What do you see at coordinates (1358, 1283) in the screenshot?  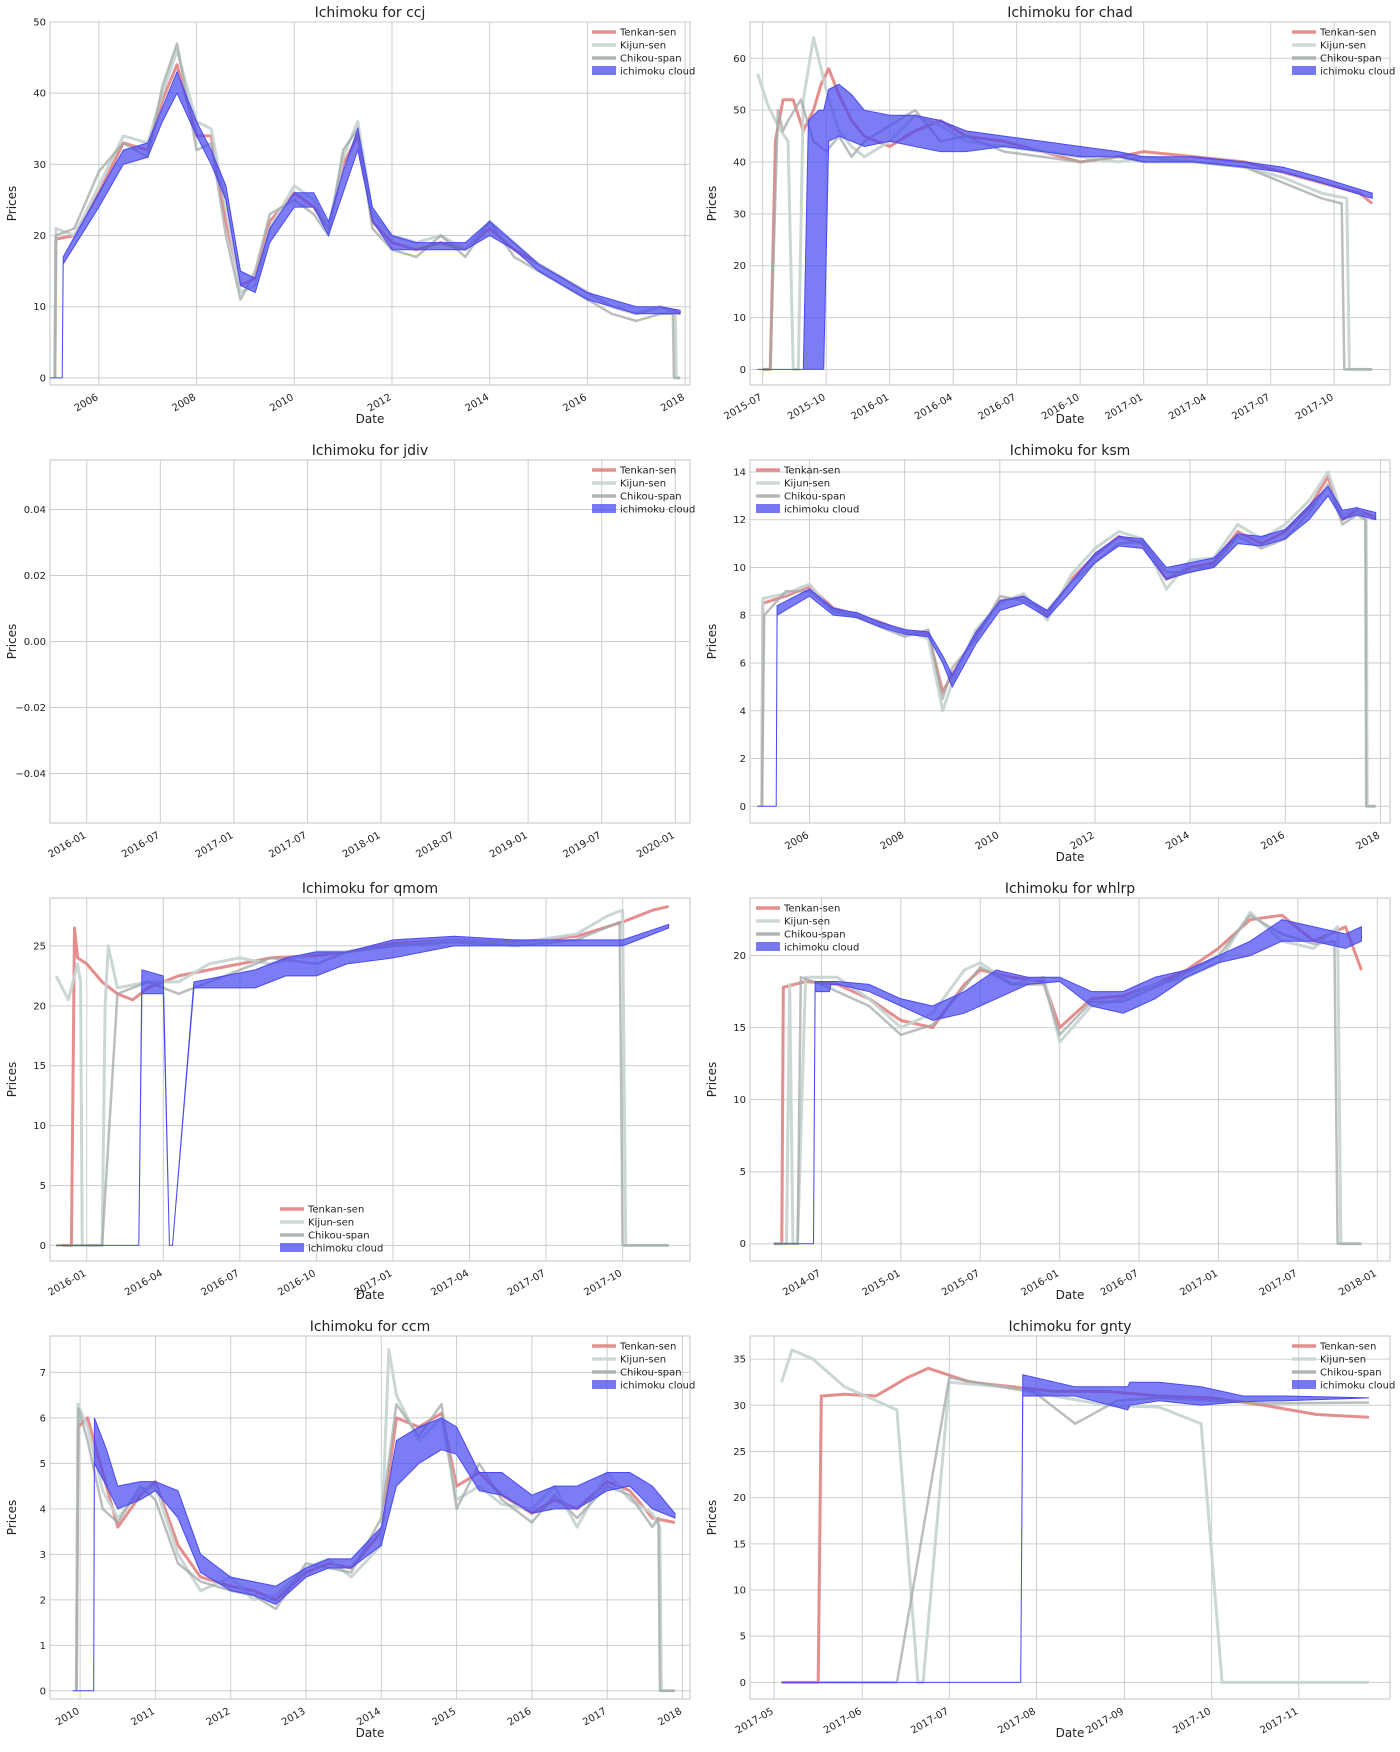 I see `x-tick-label: 2018-01` at bounding box center [1358, 1283].